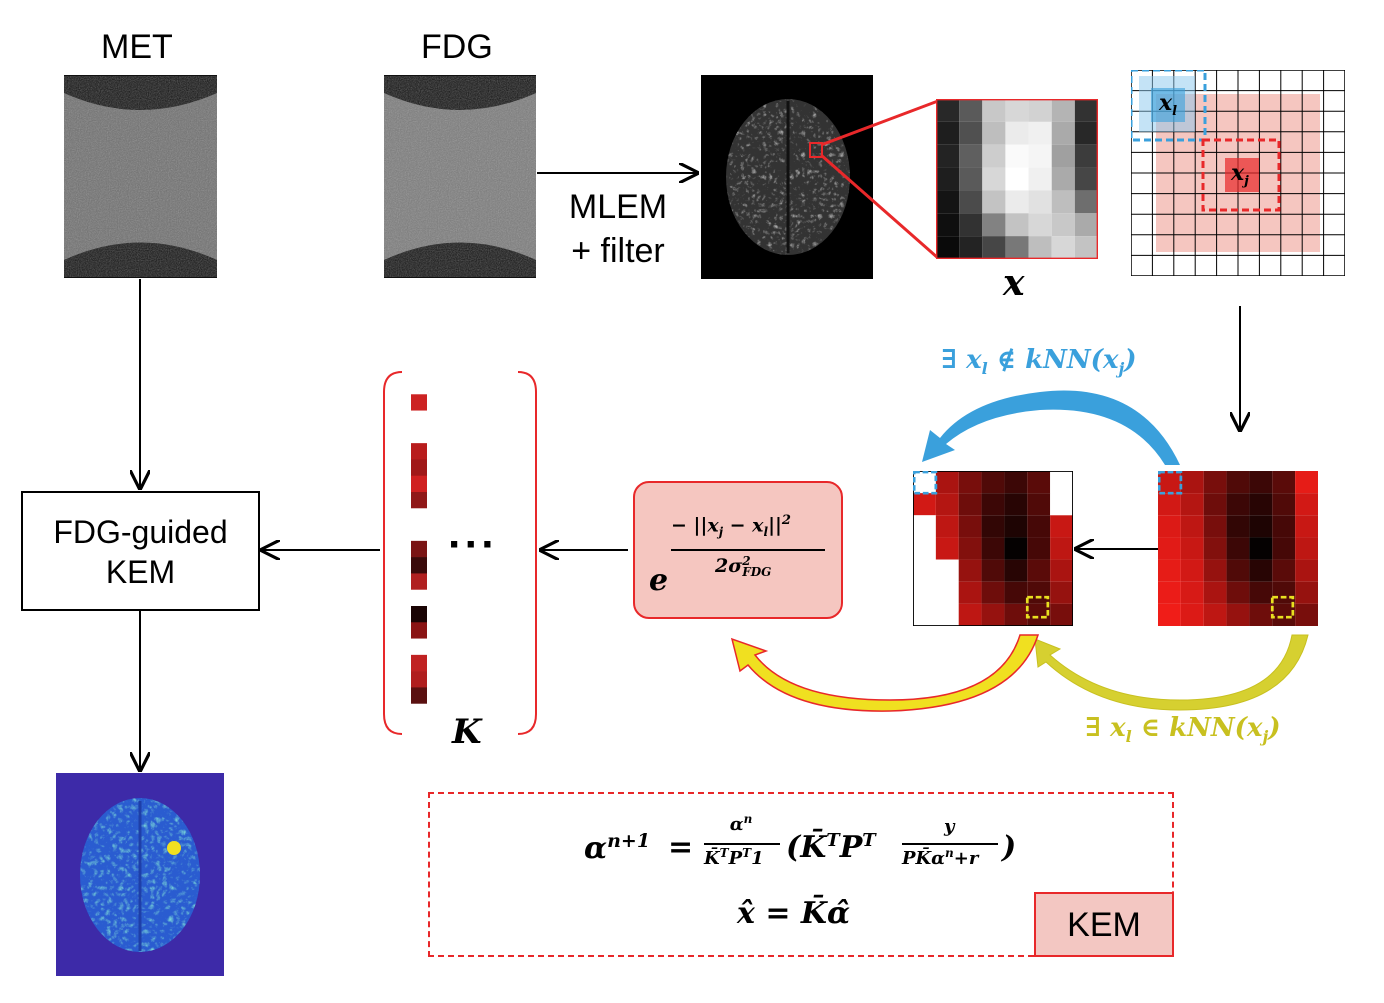  Describe the element at coordinates (743, 525) in the screenshot. I see `kernel-num-b: − x` at that location.